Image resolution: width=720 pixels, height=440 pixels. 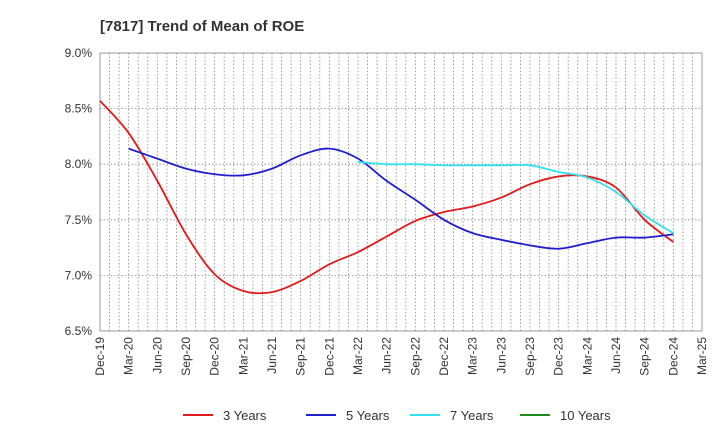 I want to click on x-tick-label: Jun-21, so click(x=272, y=355).